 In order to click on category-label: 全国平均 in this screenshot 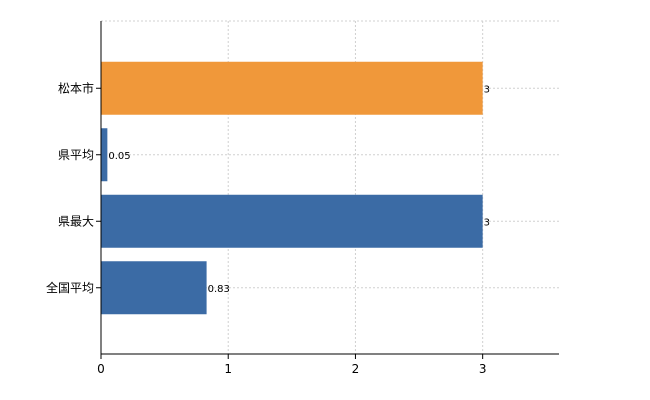, I will do `click(70, 287)`.